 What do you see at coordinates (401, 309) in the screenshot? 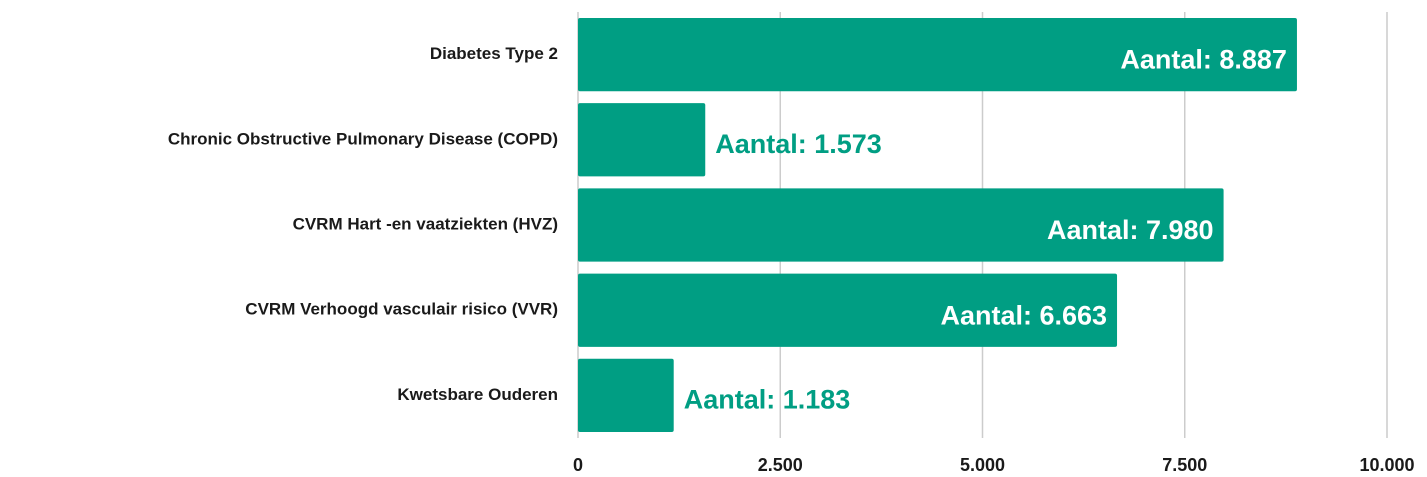
I see `y-tick-label: CVRM Verhoogd vasculair risico (VVR)` at bounding box center [401, 309].